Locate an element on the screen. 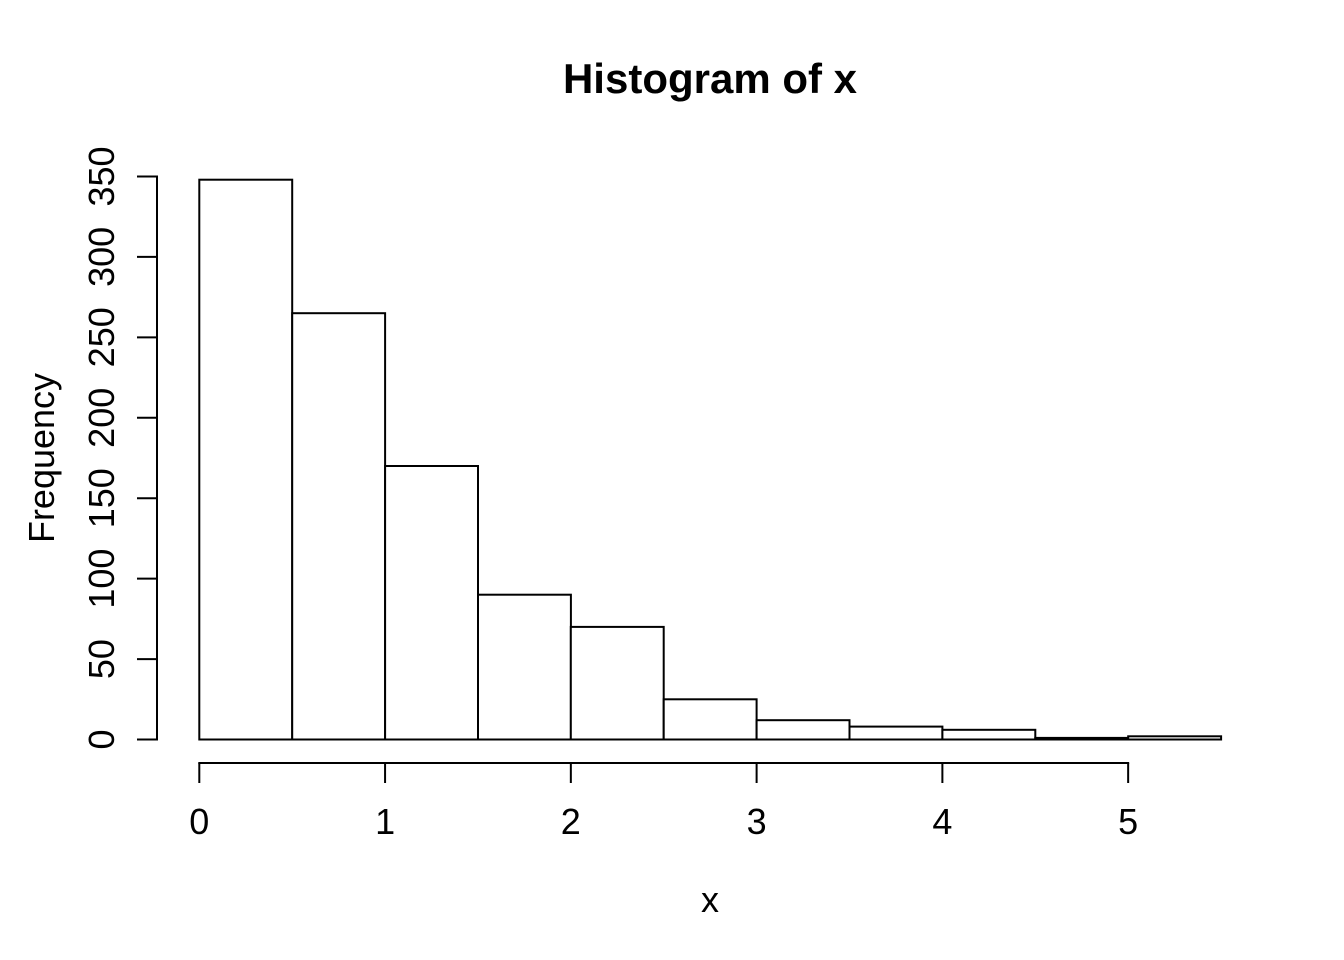 The image size is (1344, 960). y-tick-label: 300 is located at coordinates (101, 257).